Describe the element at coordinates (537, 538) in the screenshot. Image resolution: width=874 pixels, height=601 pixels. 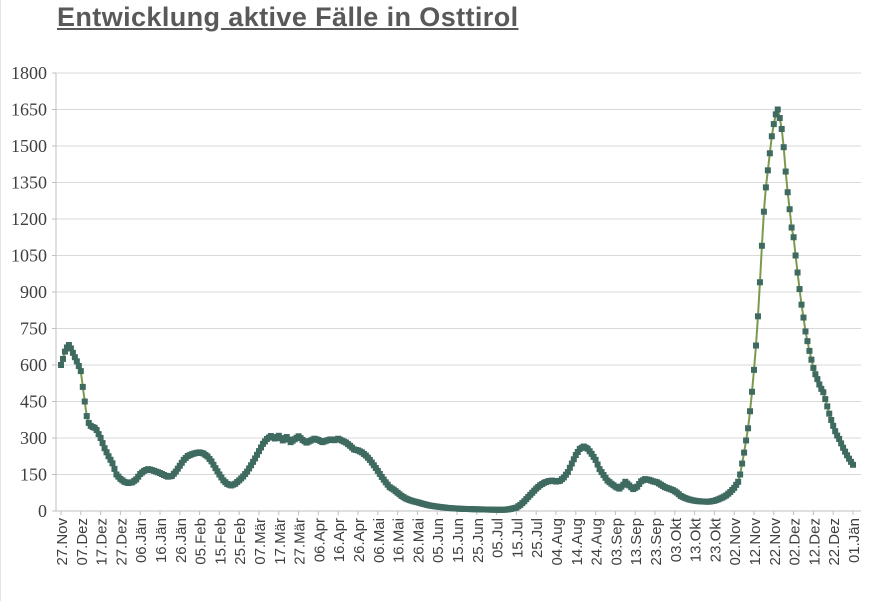
I see `x-tick-label: 25.Jul` at that location.